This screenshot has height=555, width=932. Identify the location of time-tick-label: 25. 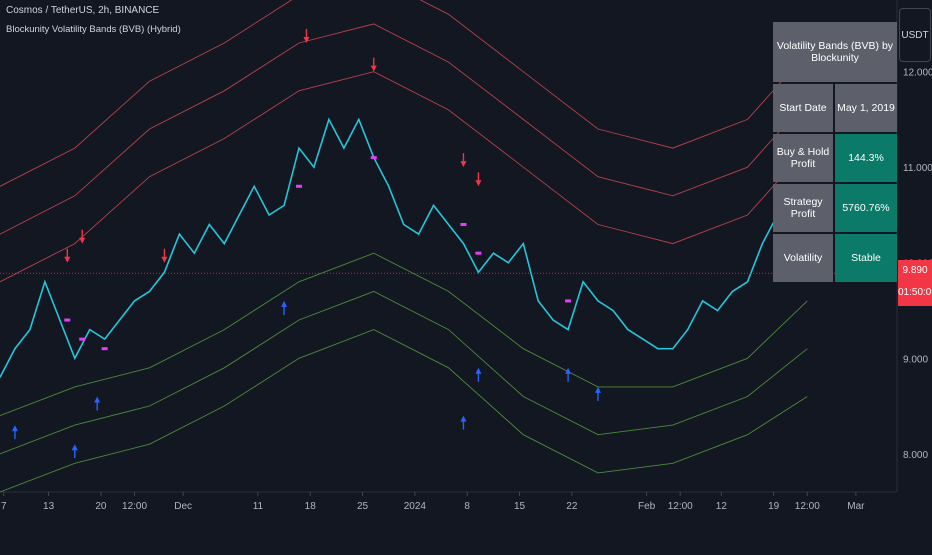
(363, 506).